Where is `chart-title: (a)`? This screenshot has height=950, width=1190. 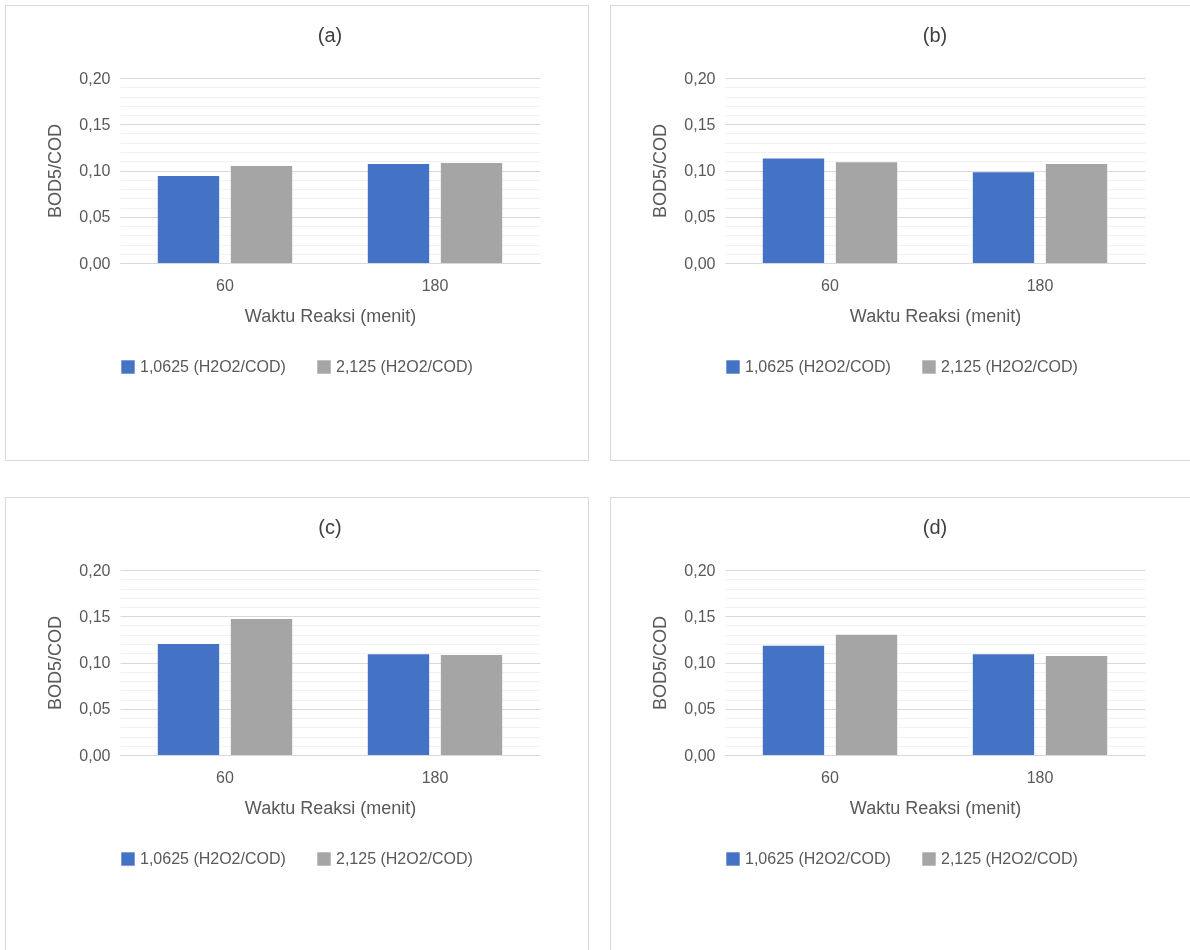
chart-title: (a) is located at coordinates (330, 35).